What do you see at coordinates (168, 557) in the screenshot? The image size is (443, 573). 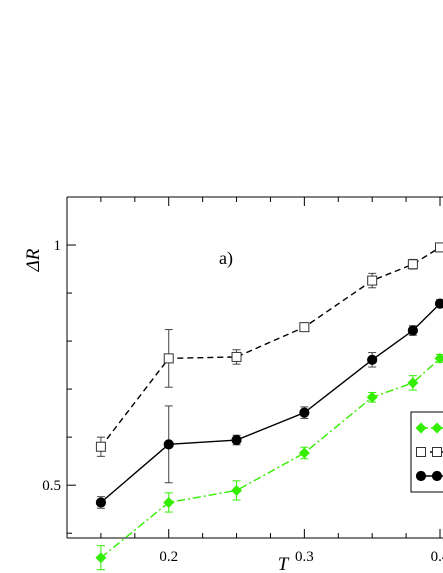 I see `x-tick-label: 0.2` at bounding box center [168, 557].